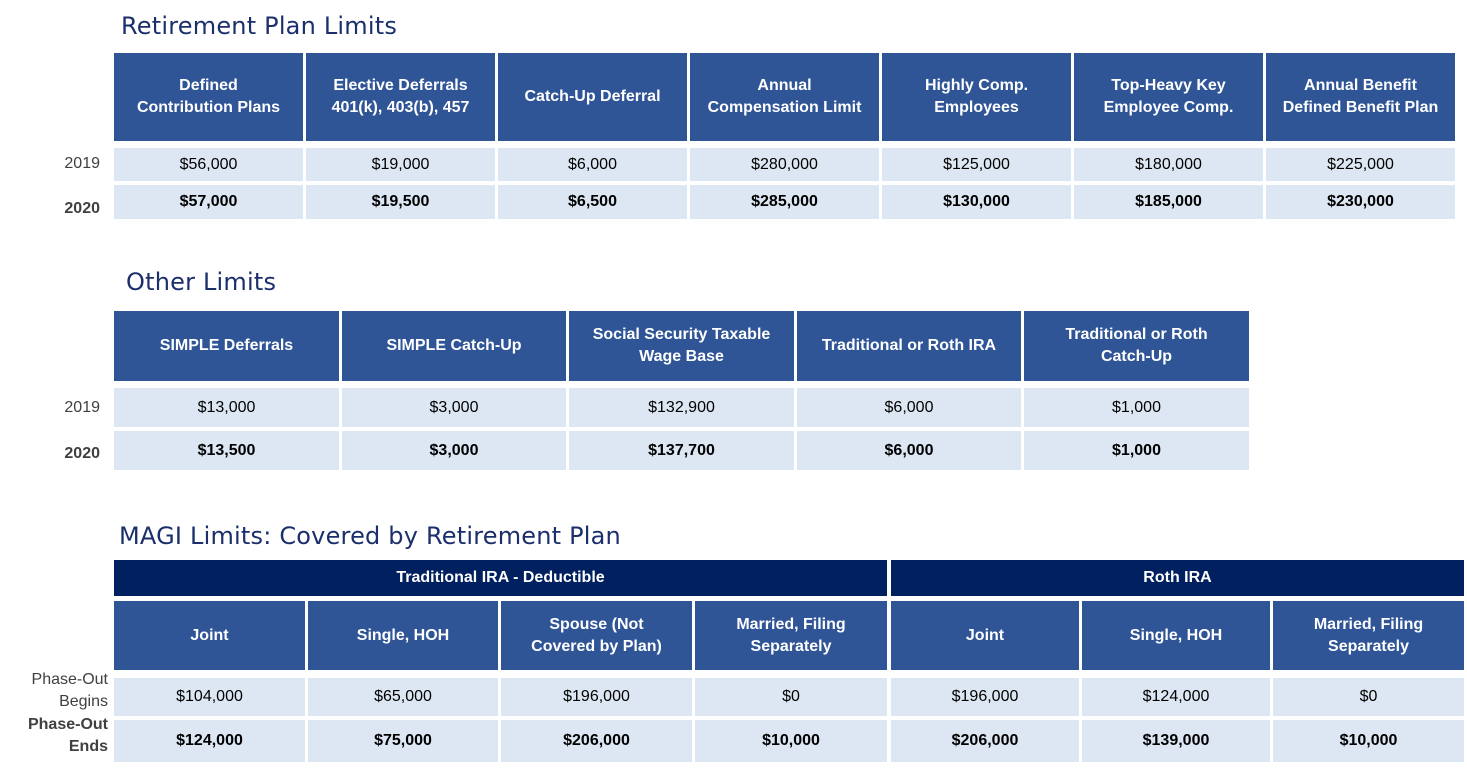  What do you see at coordinates (370, 536) in the screenshot?
I see `magi-section-title: MAGI Limits: Covered by Retirement Plan` at bounding box center [370, 536].